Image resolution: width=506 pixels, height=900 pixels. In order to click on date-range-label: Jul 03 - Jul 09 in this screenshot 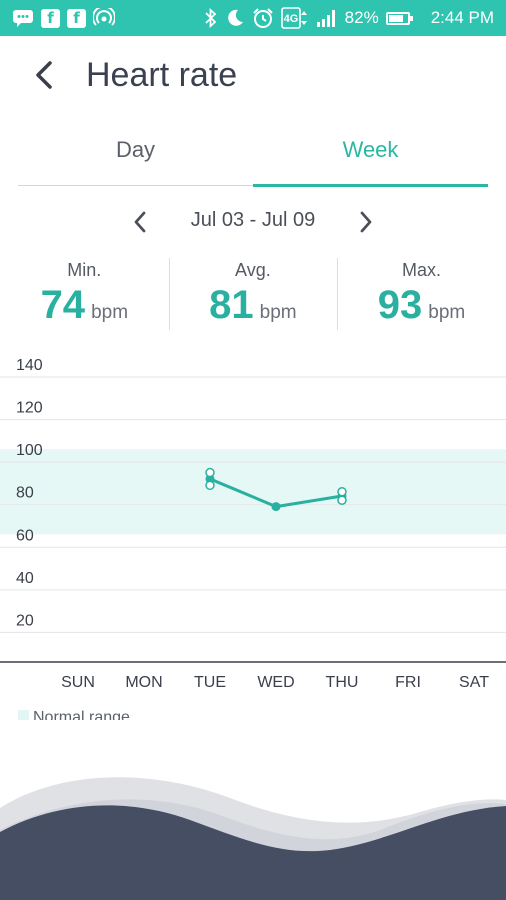, I will do `click(253, 220)`.